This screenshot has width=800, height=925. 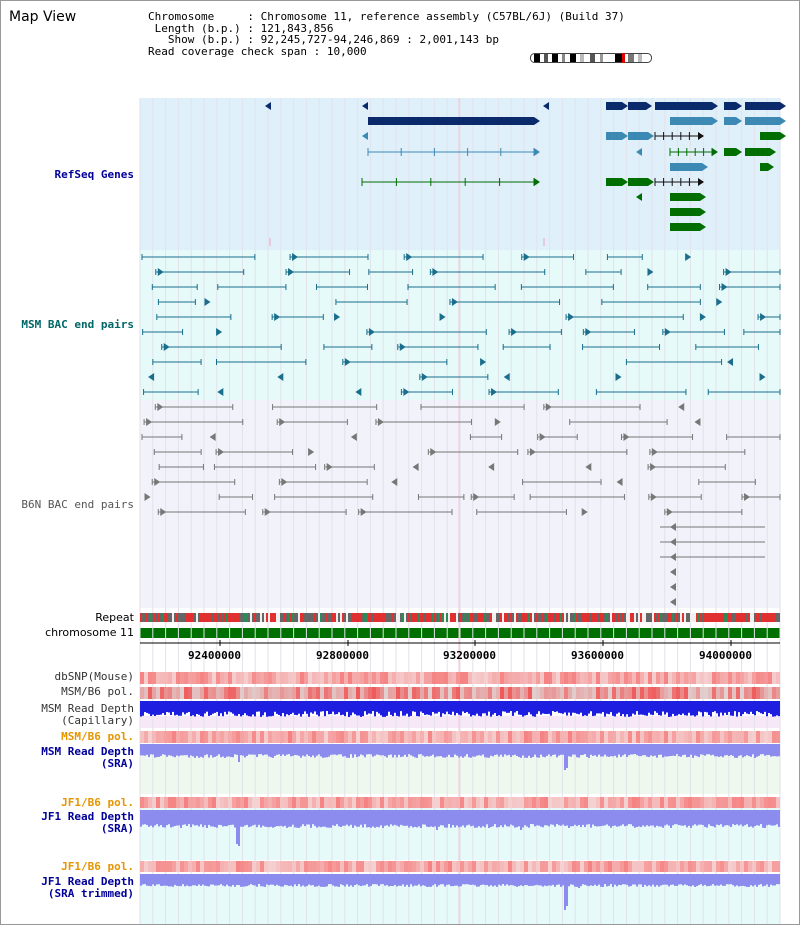 What do you see at coordinates (160, 272) in the screenshot?
I see `msm-bac-pair-arrow` at bounding box center [160, 272].